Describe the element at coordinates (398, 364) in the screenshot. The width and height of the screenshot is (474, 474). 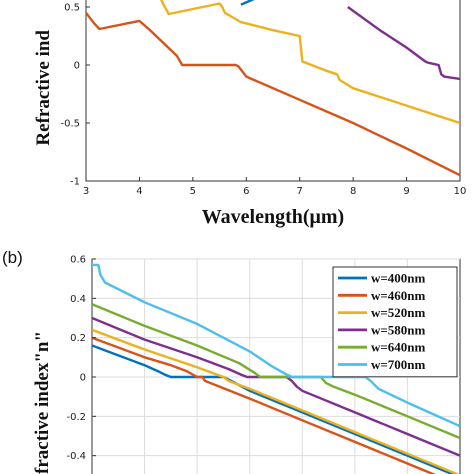
I see `panel-b-legend-label-5: w=700nm` at that location.